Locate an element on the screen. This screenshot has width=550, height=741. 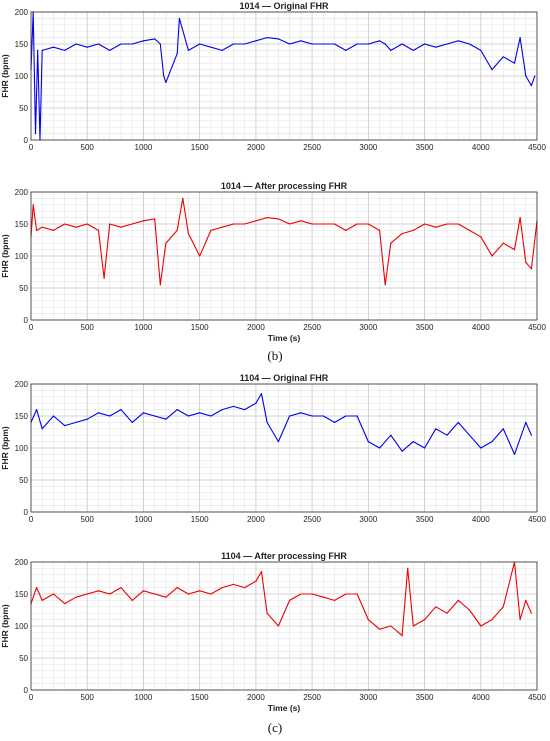
y-tick-label: 50 is located at coordinates (23, 658).